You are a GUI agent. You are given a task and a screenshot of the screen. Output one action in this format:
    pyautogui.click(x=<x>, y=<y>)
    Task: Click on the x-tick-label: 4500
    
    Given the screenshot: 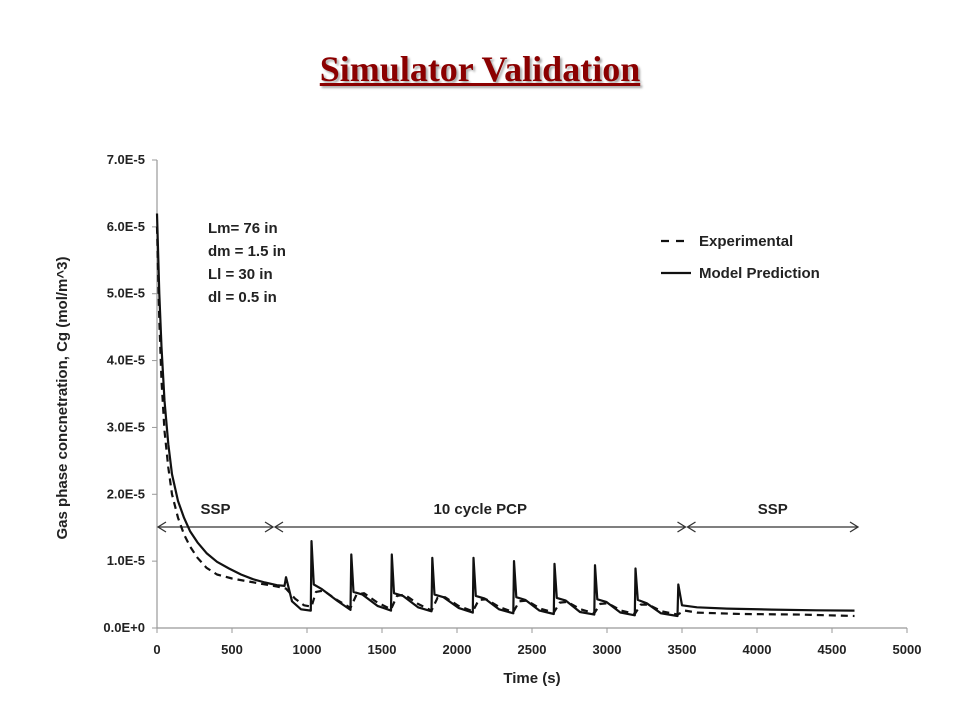 What is the action you would take?
    pyautogui.click(x=832, y=649)
    